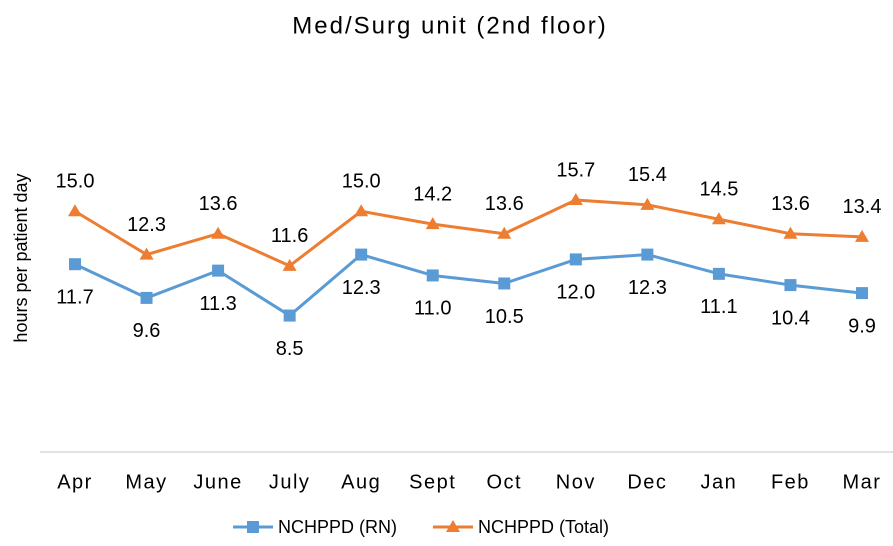  Describe the element at coordinates (21, 257) in the screenshot. I see `y-axis-label: hours per patient day` at that location.